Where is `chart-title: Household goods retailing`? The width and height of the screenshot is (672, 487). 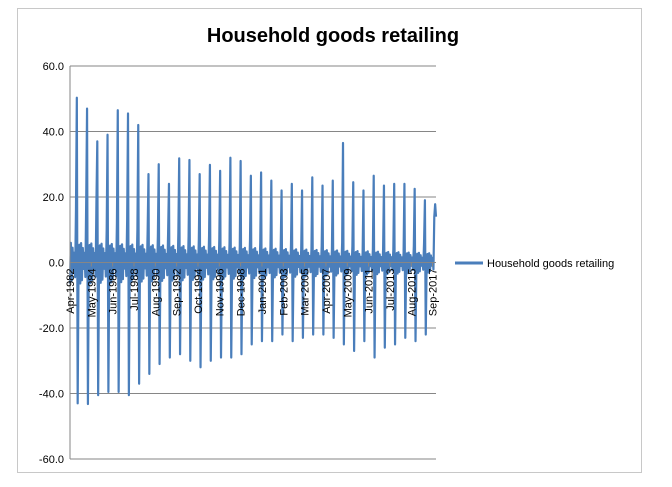 chart-title: Household goods retailing is located at coordinates (333, 36).